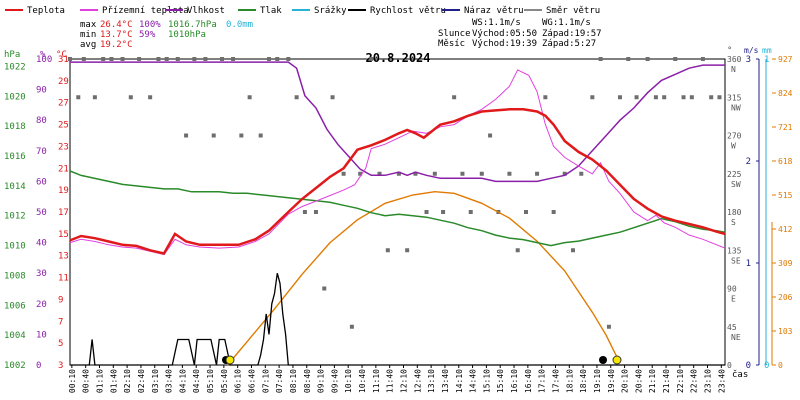 This screenshot has width=800, height=400. Describe the element at coordinates (44, 60) in the screenshot. I see `tick-label-pct: 100` at that location.